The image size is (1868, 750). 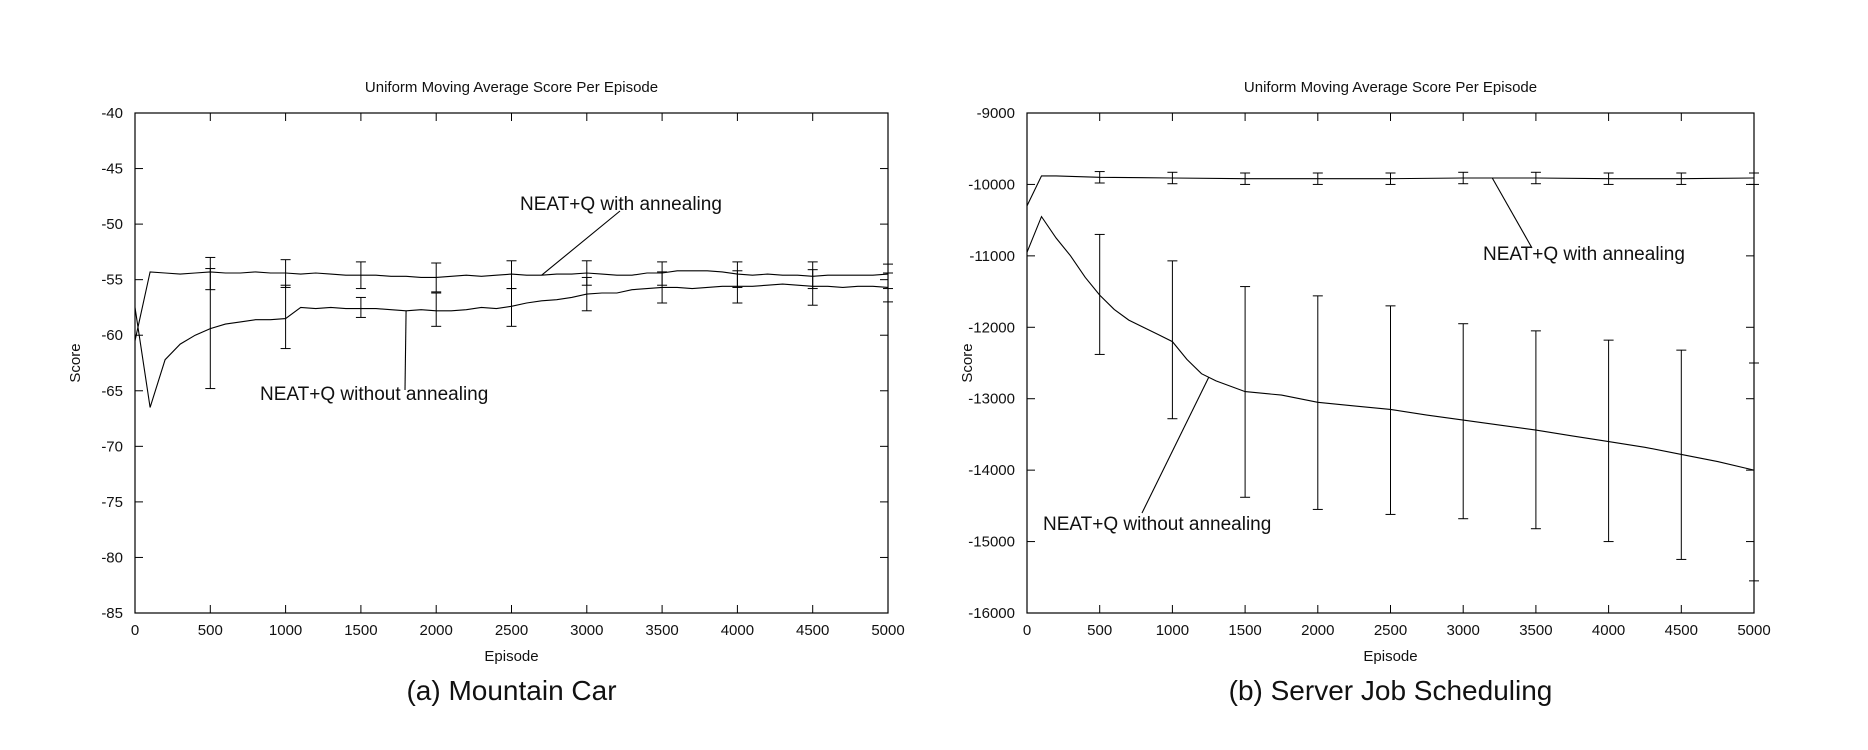 I want to click on y-tick-label: -65, so click(x=112, y=391).